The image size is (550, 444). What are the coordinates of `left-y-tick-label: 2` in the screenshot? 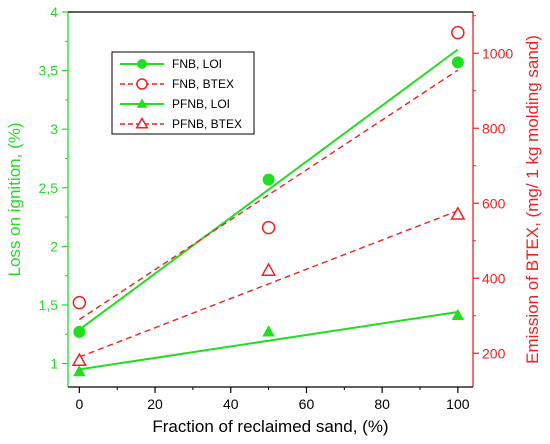 It's located at (54, 246).